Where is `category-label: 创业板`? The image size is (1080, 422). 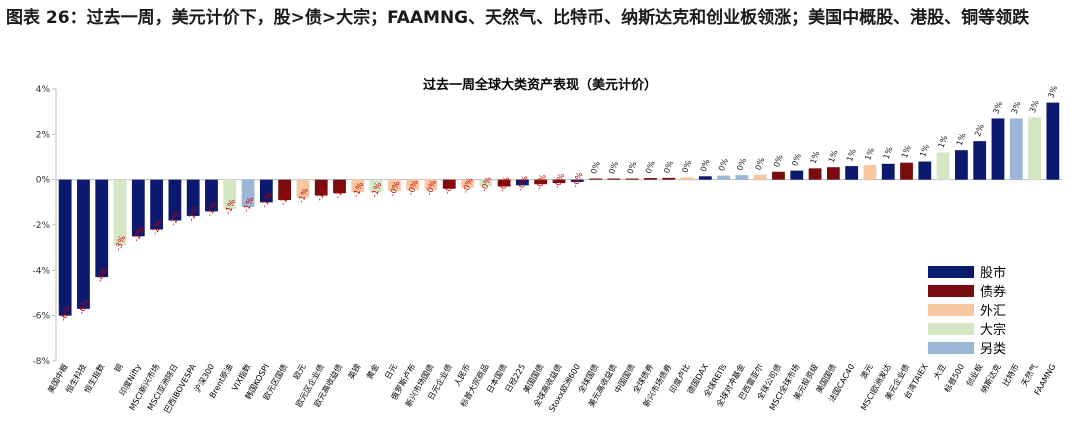
category-label: 创业板 is located at coordinates (974, 375).